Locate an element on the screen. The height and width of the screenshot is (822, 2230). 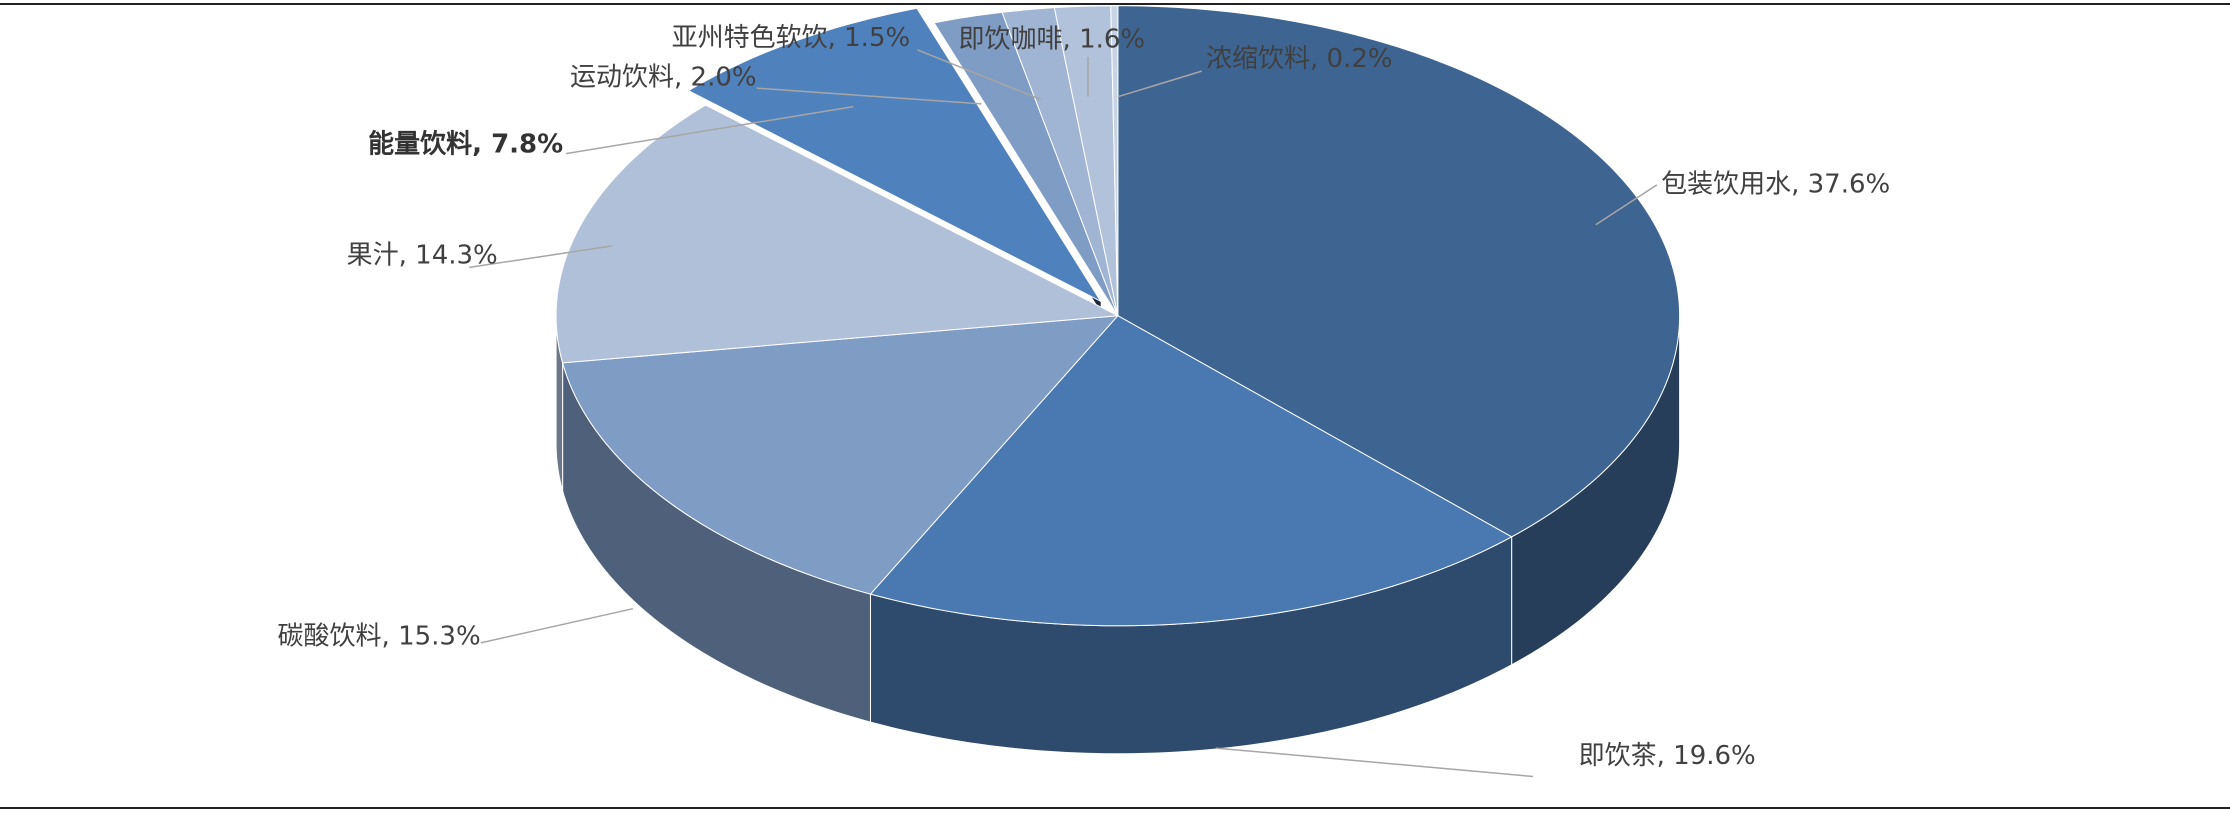
data-label: 能量饮料, 7.8% is located at coordinates (465, 144).